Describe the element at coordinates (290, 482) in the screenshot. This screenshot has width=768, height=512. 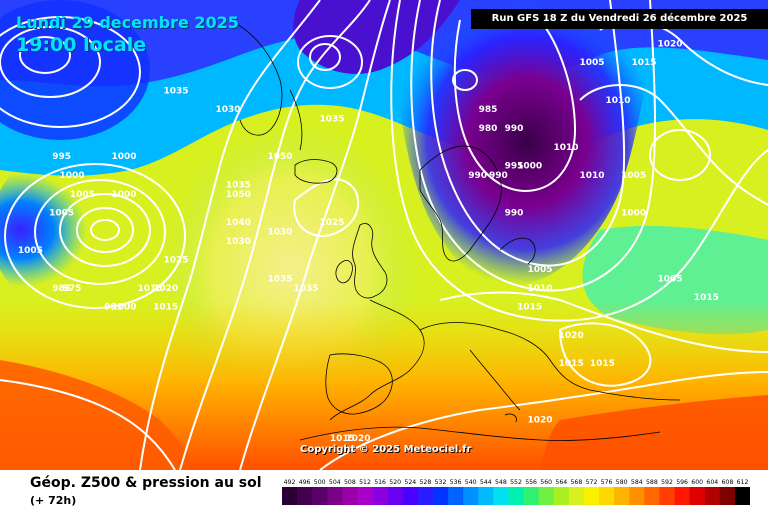
I see `legend-label: 492` at that location.